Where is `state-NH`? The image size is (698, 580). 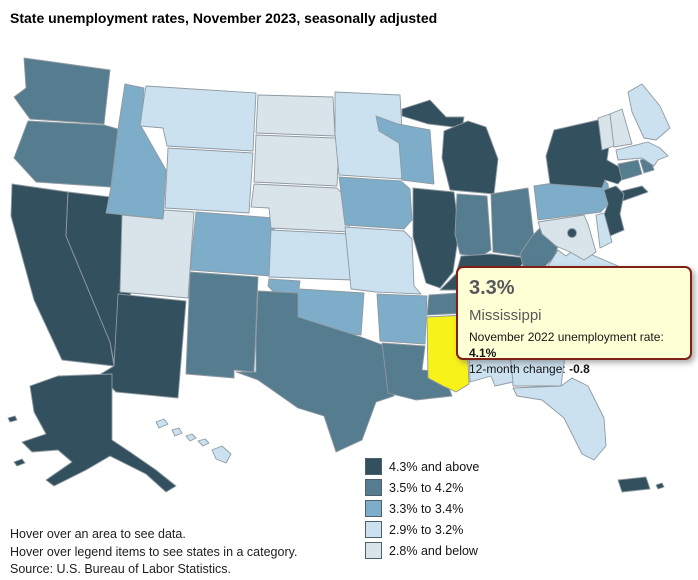
state-NH is located at coordinates (621, 128).